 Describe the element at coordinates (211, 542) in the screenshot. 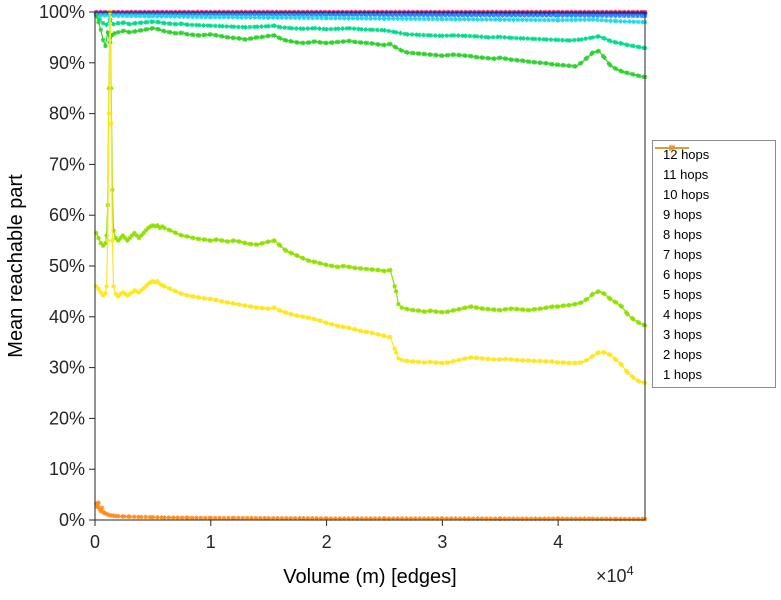

I see `x-tick-label: 1` at that location.